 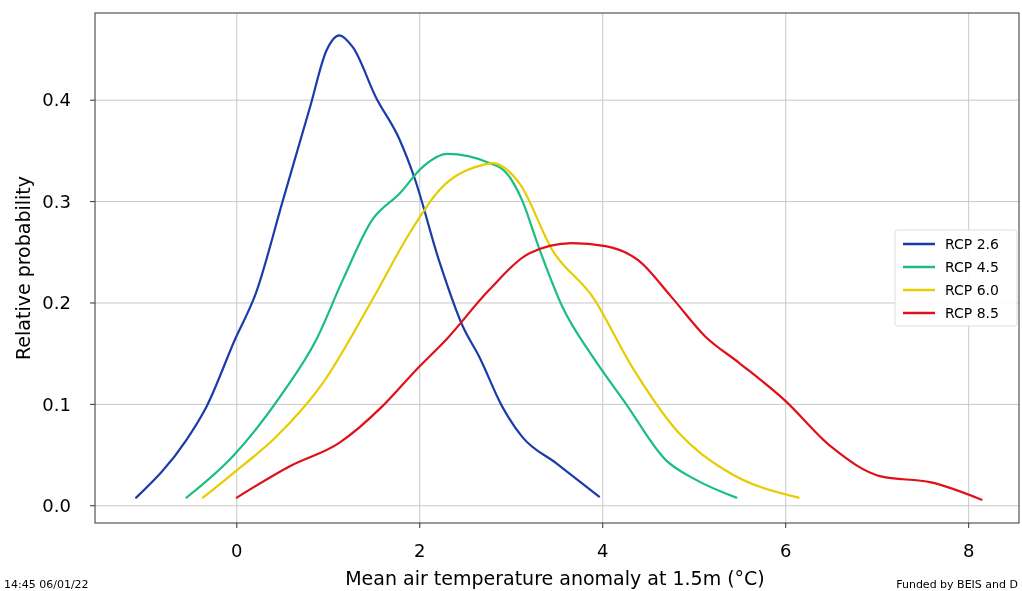 What do you see at coordinates (56, 303) in the screenshot?
I see `y-tick-label: 0.2` at bounding box center [56, 303].